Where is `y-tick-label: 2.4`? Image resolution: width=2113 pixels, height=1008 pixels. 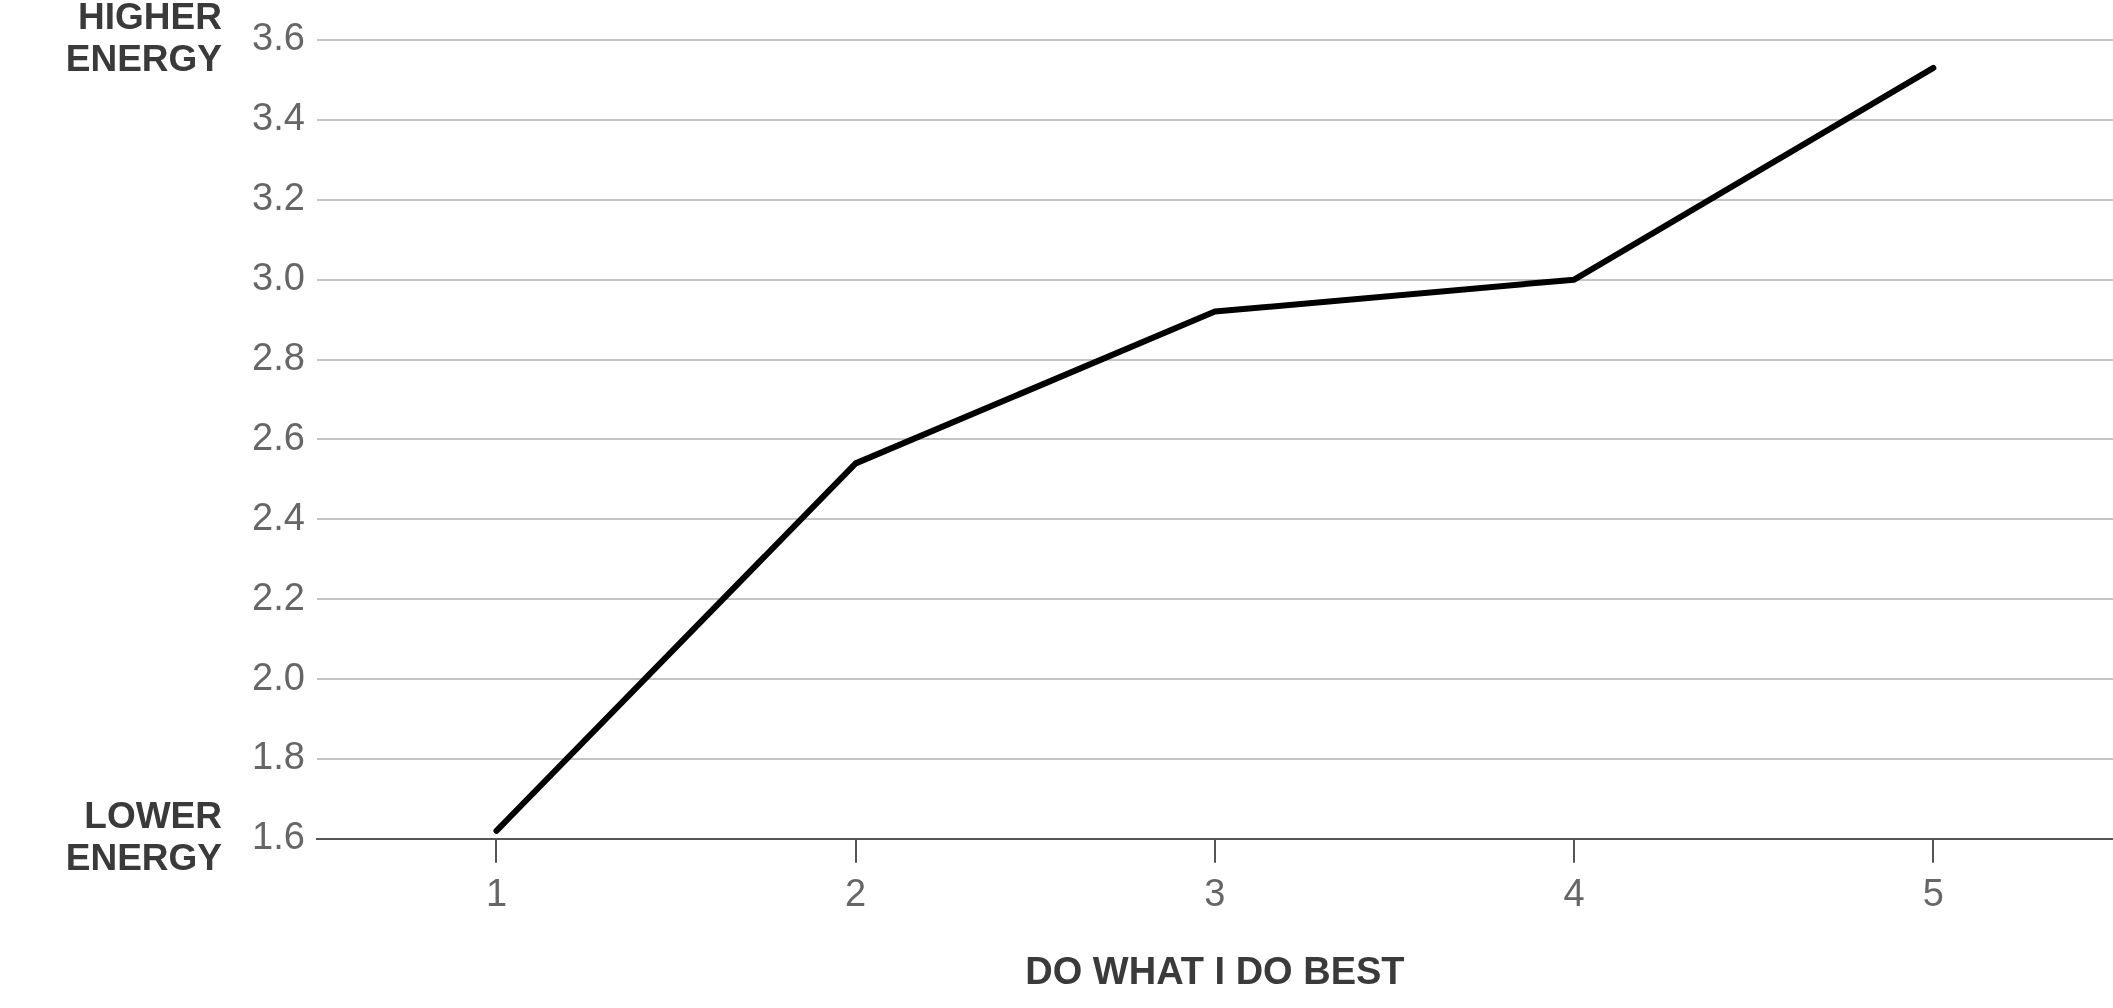 y-tick-label: 2.4 is located at coordinates (278, 516).